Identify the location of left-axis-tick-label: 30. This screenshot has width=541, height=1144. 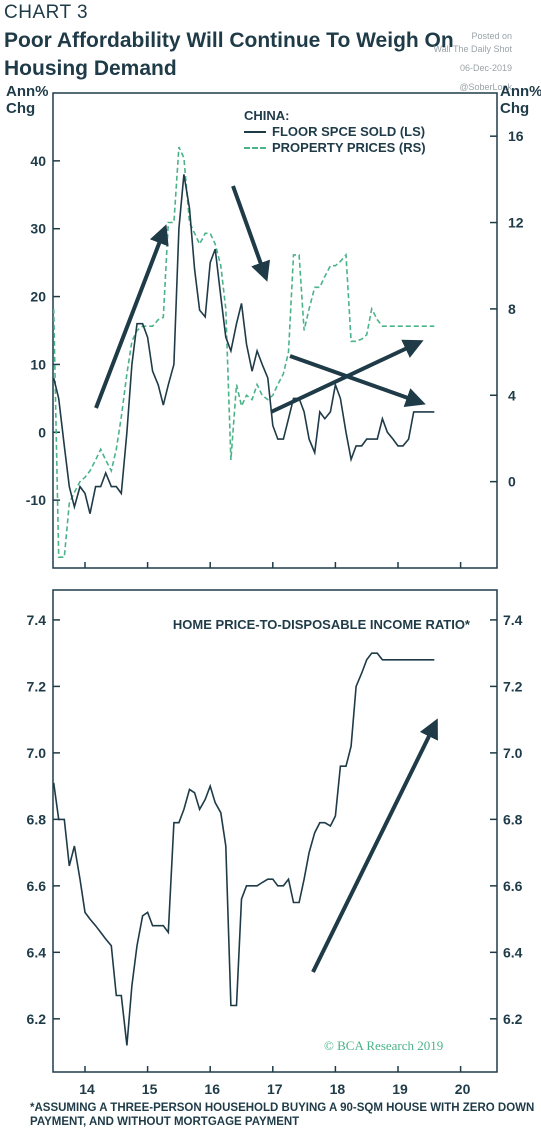
(38, 229).